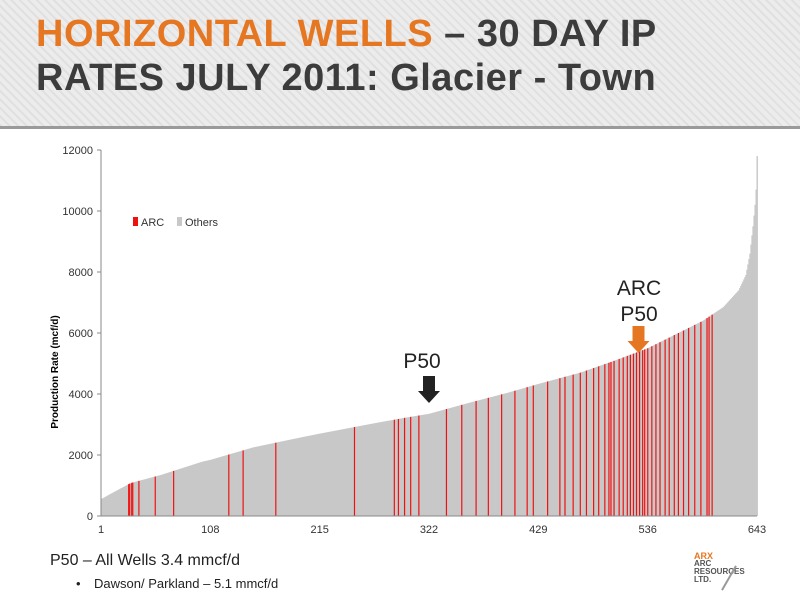 Image resolution: width=800 pixels, height=600 pixels. What do you see at coordinates (152, 223) in the screenshot?
I see `legend-arc-label: ARC` at bounding box center [152, 223].